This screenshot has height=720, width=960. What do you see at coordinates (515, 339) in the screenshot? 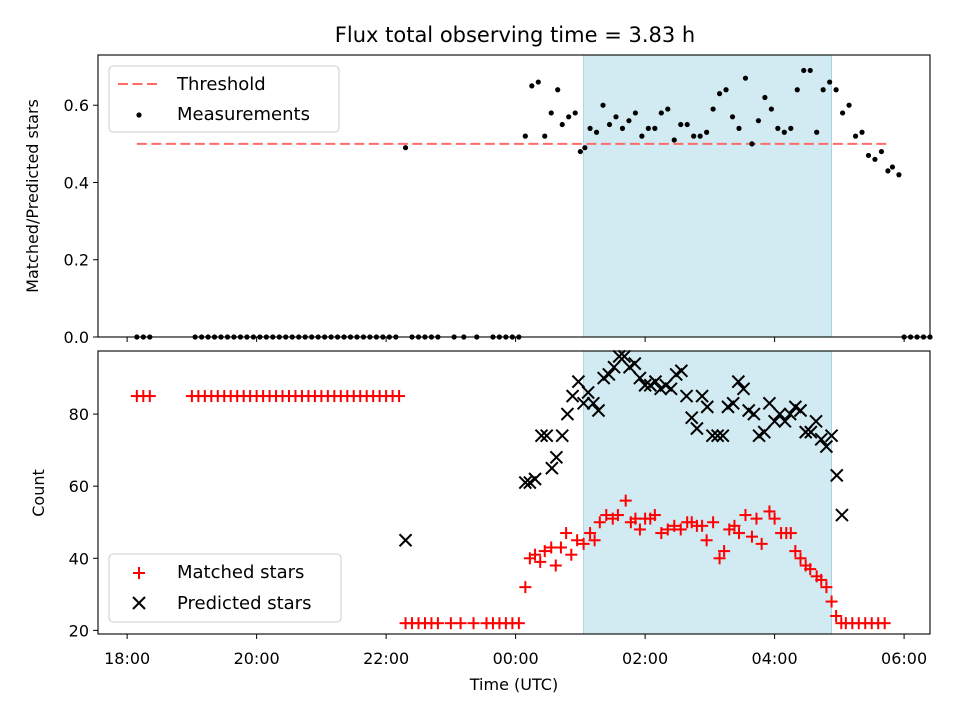
I see `ratio-x-ticks` at bounding box center [515, 339].